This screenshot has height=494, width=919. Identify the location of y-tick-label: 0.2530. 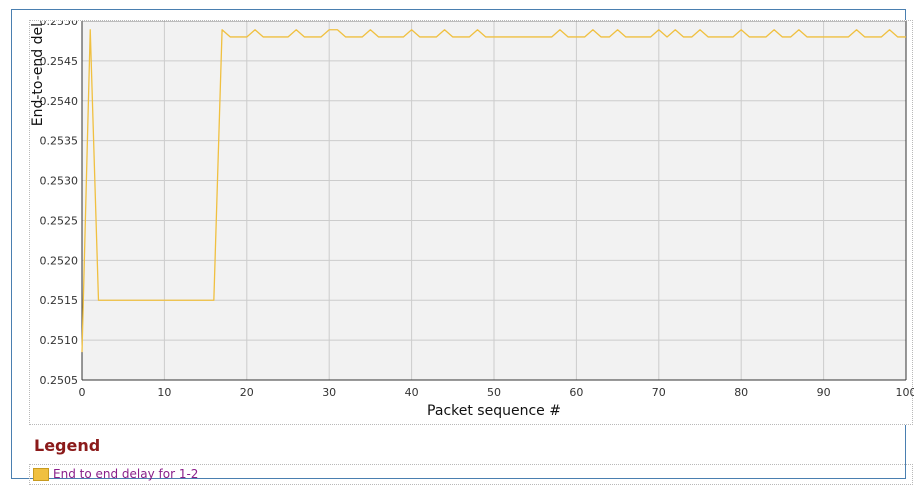
(59, 181).